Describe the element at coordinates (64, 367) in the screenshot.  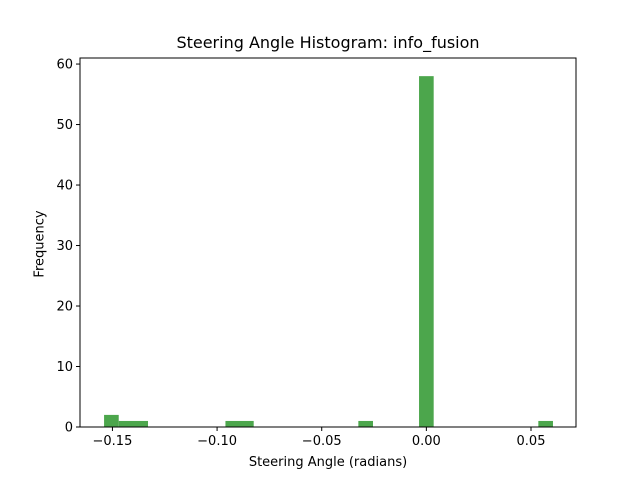
I see `y-tick-label: 10` at that location.